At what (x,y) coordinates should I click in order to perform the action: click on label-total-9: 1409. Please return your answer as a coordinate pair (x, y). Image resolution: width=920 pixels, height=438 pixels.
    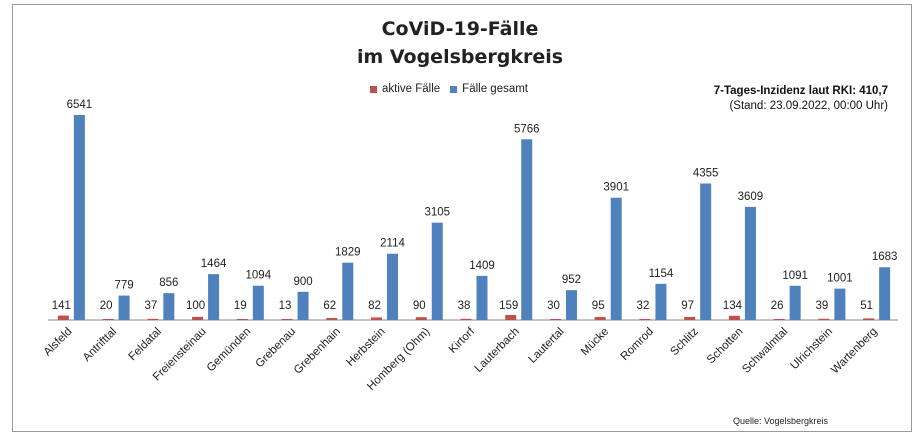
    Looking at the image, I should click on (482, 266).